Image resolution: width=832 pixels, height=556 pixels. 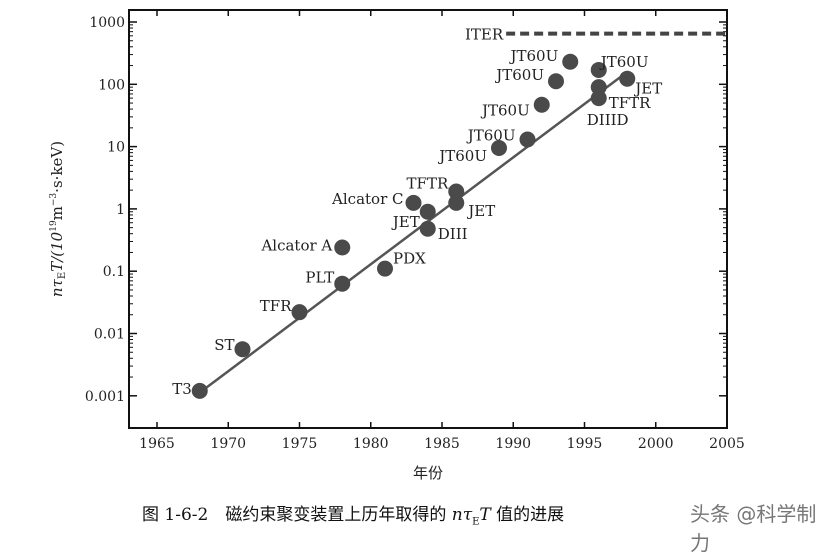 I want to click on x-tick-label: 1975, so click(x=300, y=444).